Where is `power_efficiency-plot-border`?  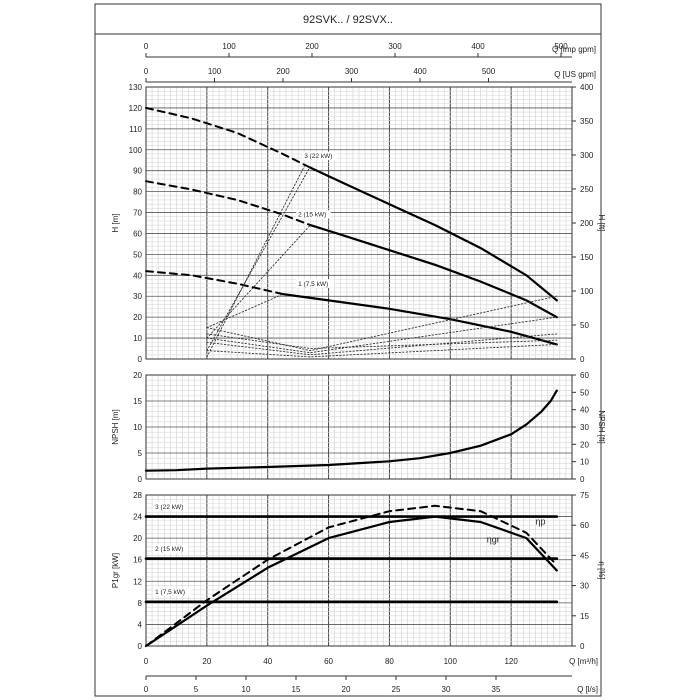
power_efficiency-plot-border is located at coordinates (359, 570).